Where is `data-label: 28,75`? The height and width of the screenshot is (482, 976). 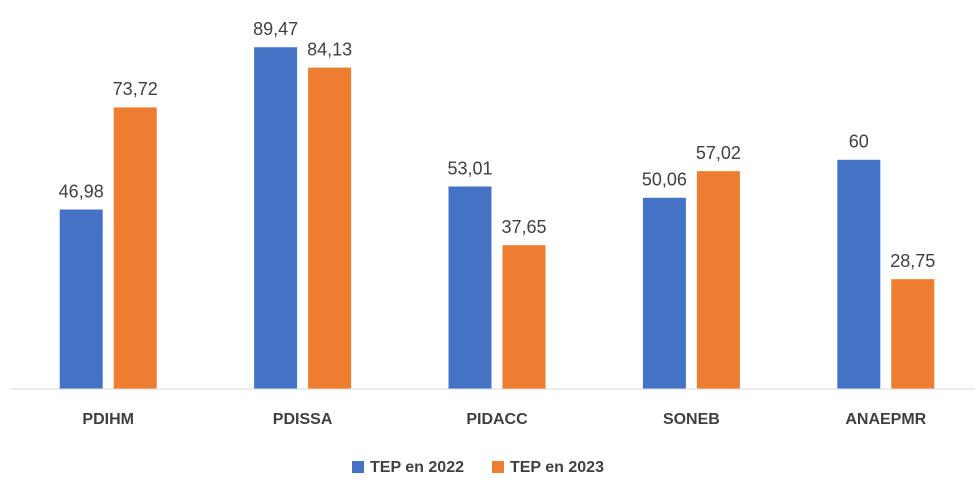 data-label: 28,75 is located at coordinates (912, 261).